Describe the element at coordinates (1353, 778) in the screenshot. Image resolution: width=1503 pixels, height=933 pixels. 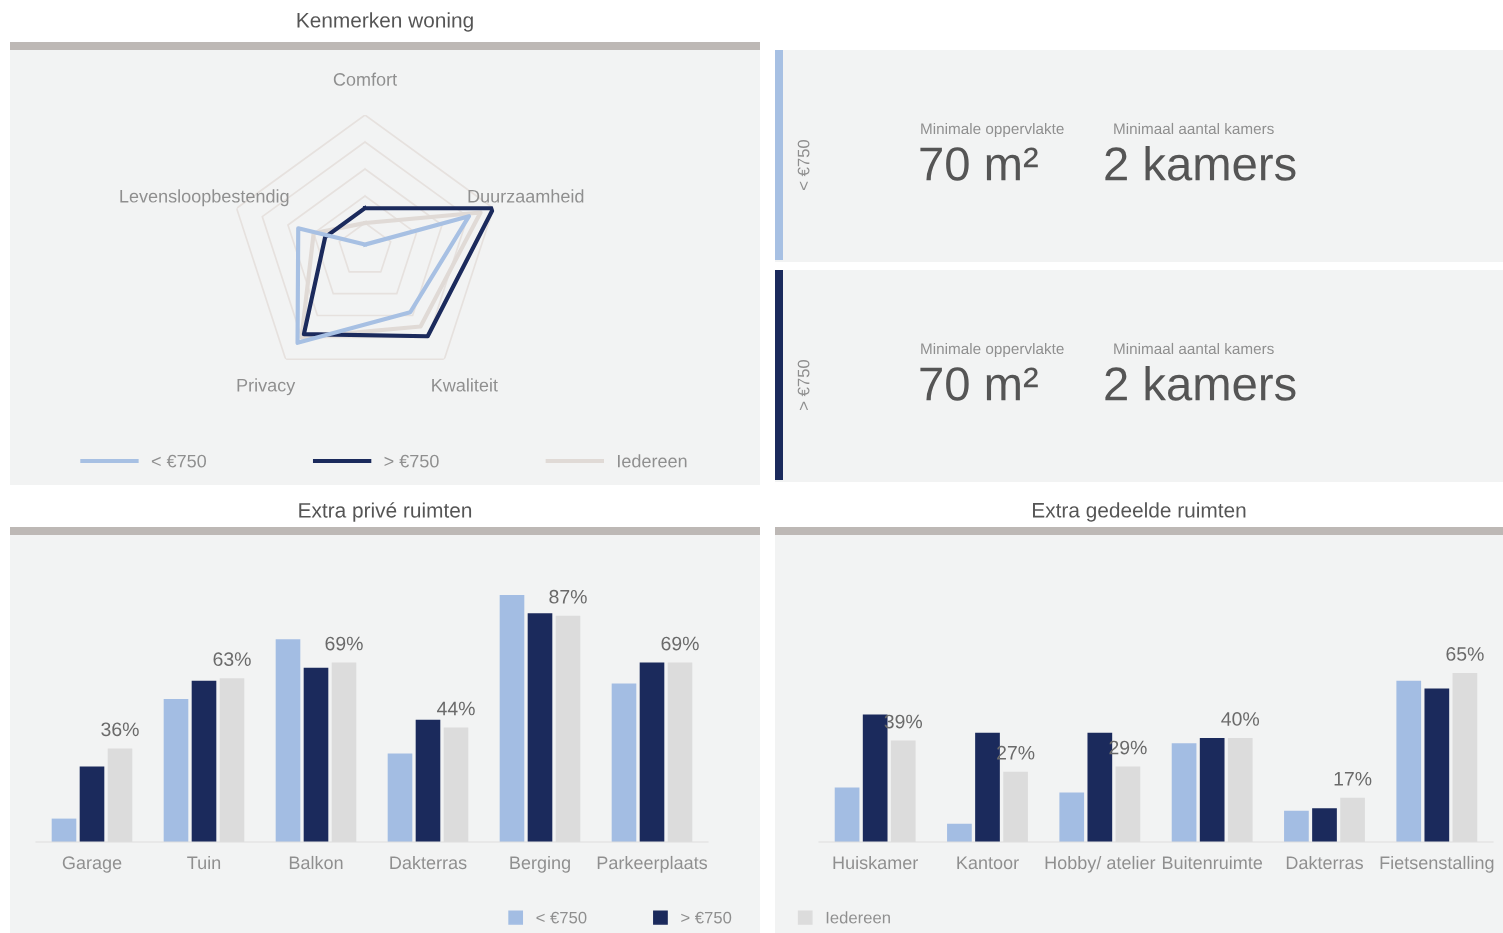
I see `data-label: 17%` at that location.